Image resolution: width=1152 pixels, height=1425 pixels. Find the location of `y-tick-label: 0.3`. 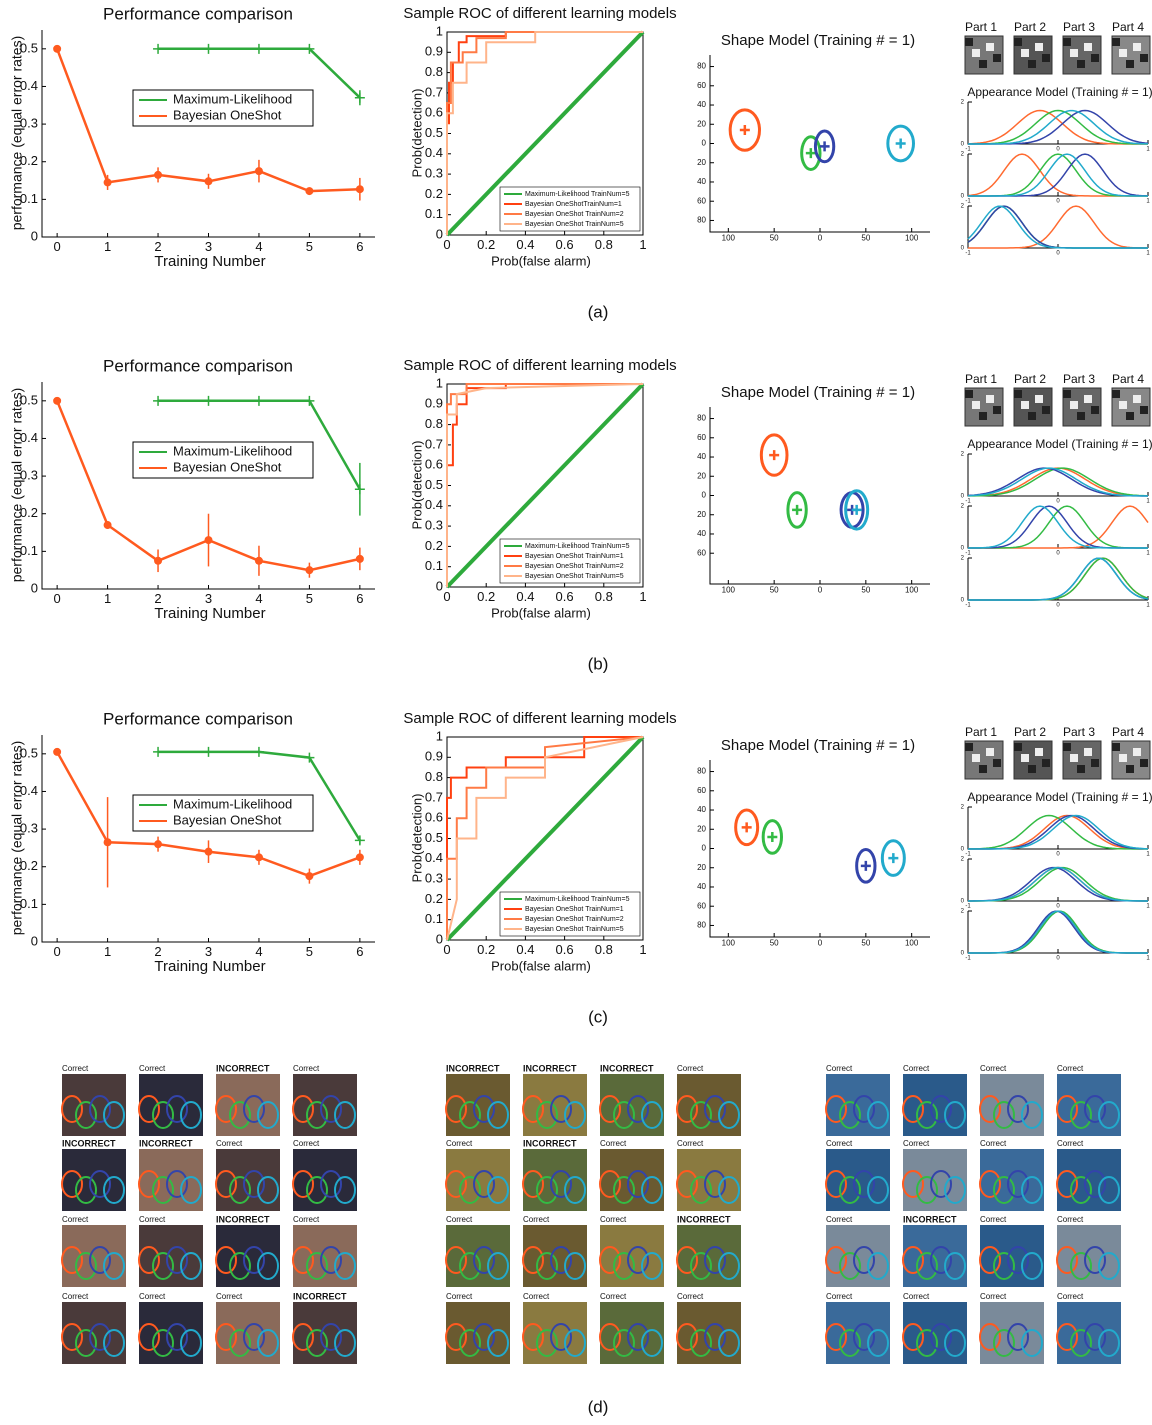

y-tick-label: 0.3 is located at coordinates (434, 173).